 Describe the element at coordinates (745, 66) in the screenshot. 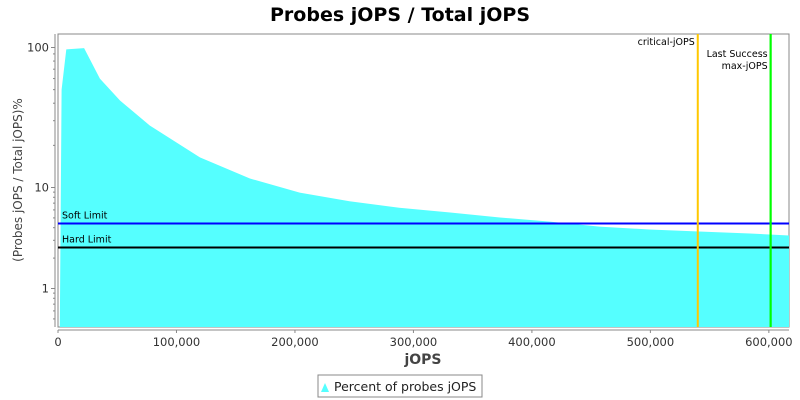

I see `marker-label-2: max-jOPS` at that location.